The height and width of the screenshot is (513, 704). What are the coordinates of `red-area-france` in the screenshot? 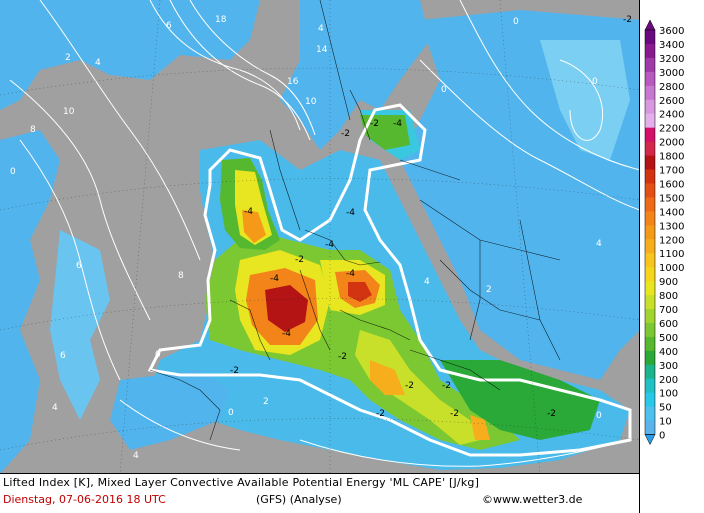 It's located at (286, 308).